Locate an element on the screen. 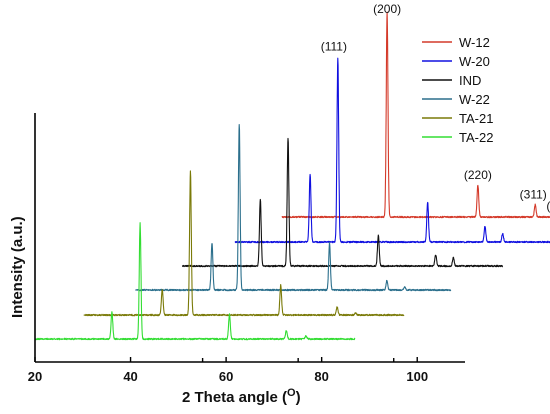 The width and height of the screenshot is (550, 414). legend-label-ta-21: TA-21 is located at coordinates (476, 118).